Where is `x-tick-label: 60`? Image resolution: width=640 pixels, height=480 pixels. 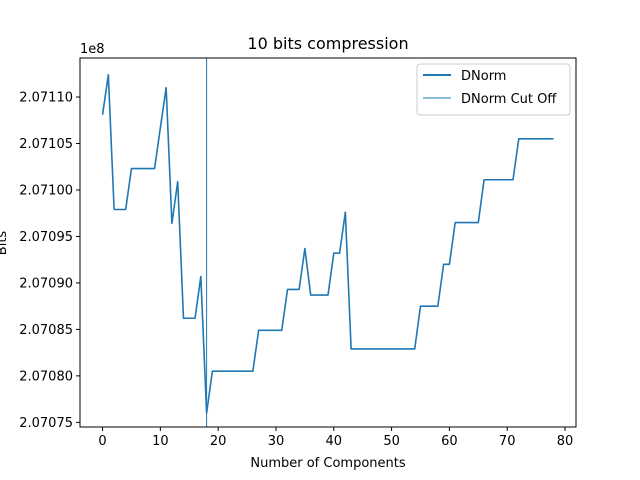
x-tick-label: 60 is located at coordinates (449, 441).